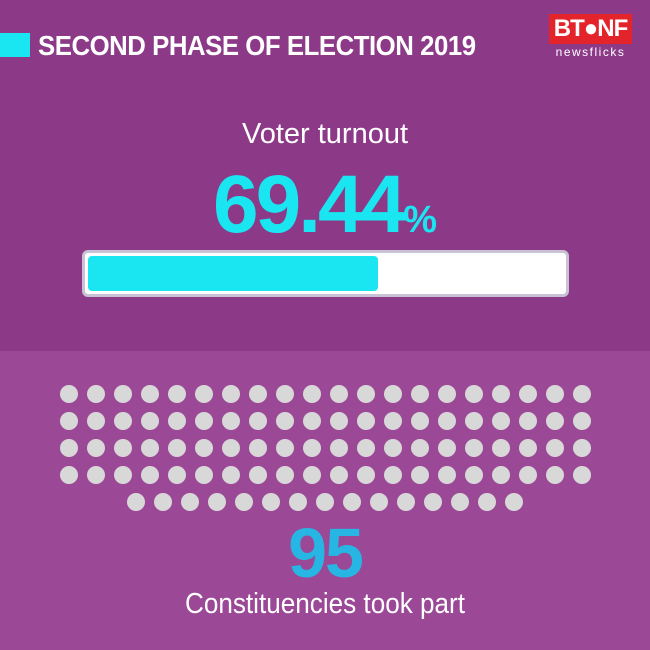 The width and height of the screenshot is (650, 650). Describe the element at coordinates (233, 273) in the screenshot. I see `turnout-progress-fill` at that location.